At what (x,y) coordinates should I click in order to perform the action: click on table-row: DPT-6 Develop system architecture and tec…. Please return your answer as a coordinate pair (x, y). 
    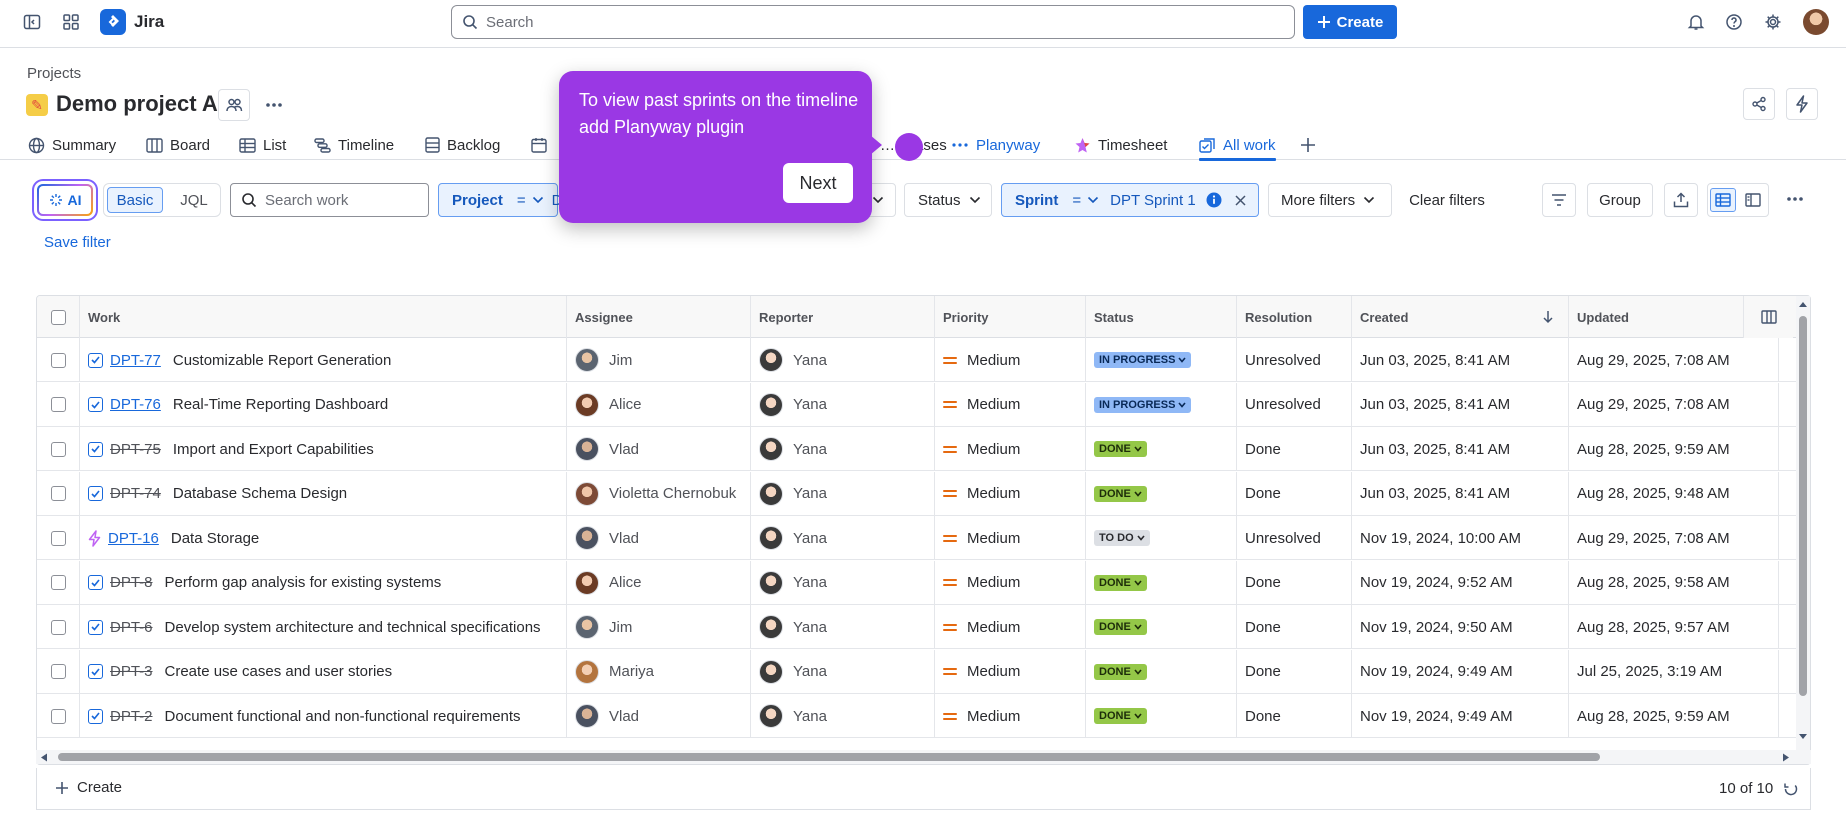
    Looking at the image, I should click on (923, 627).